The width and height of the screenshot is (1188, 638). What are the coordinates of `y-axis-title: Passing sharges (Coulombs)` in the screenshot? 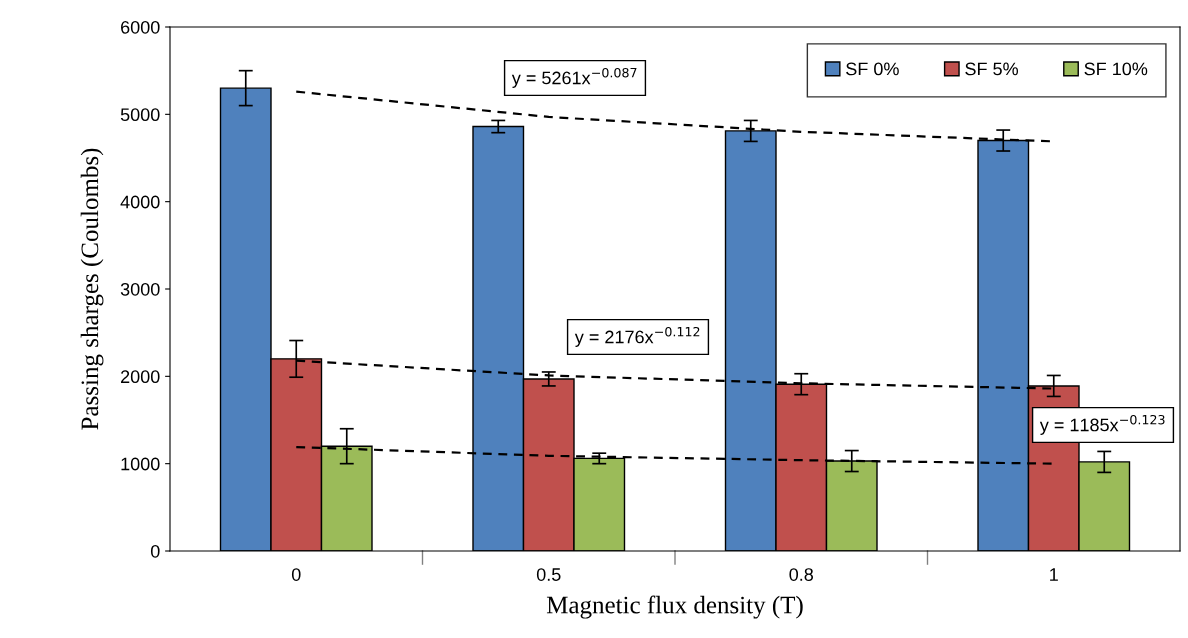 It's located at (92, 289).